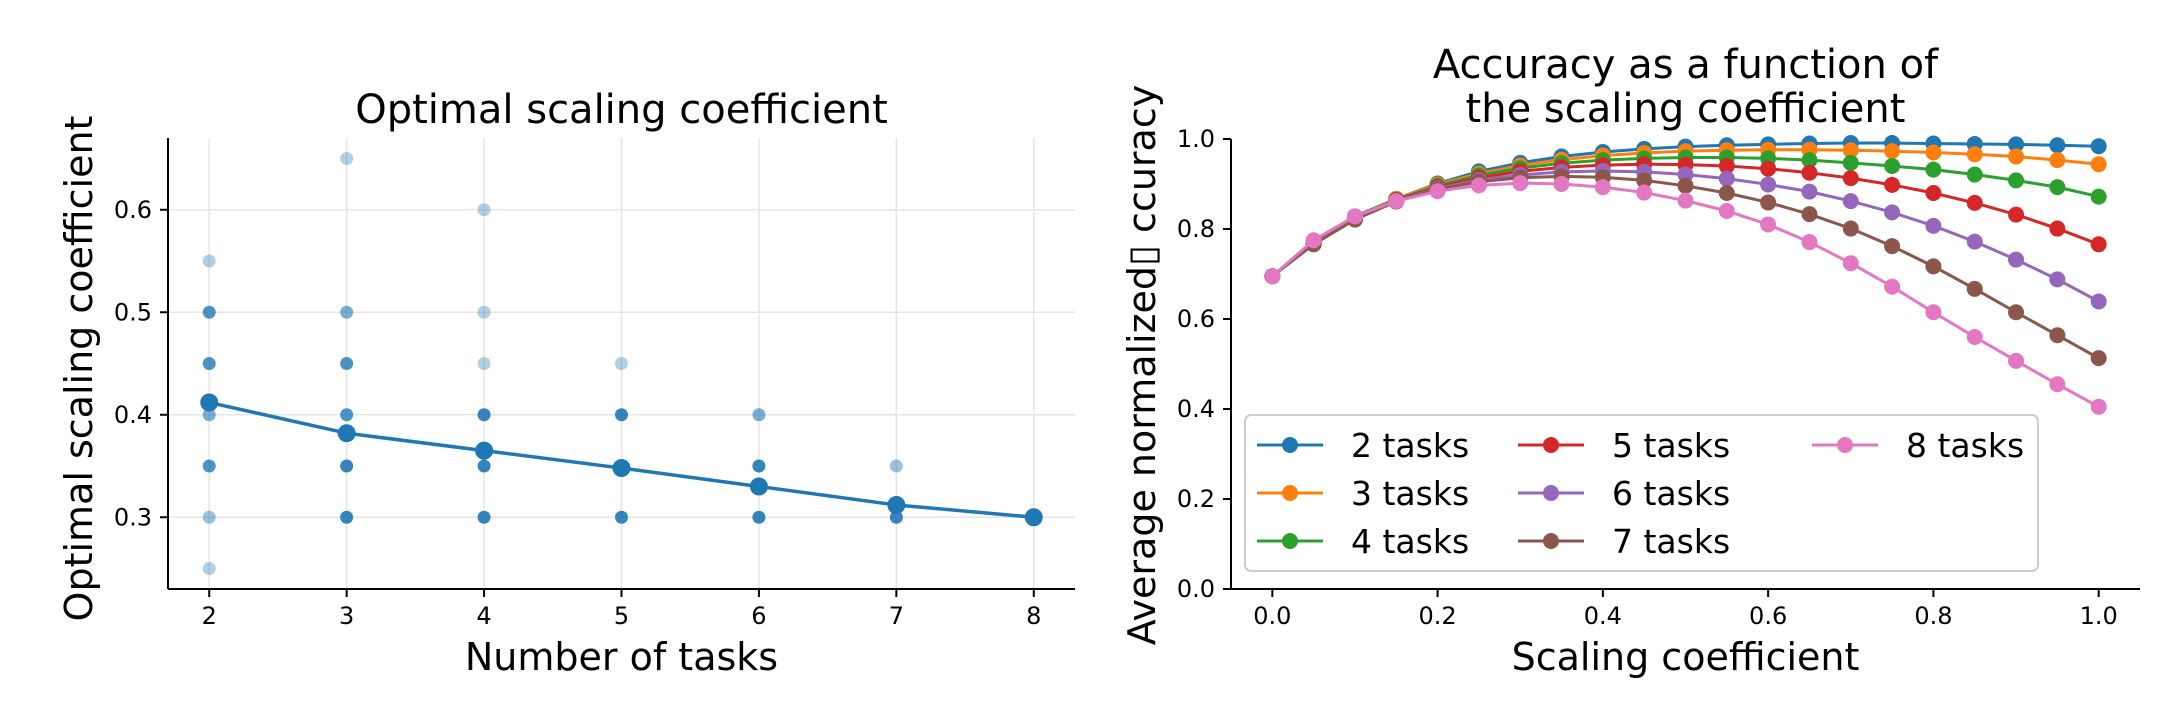 The width and height of the screenshot is (2166, 719). I want to click on left-x-tick-label: 3, so click(346, 616).